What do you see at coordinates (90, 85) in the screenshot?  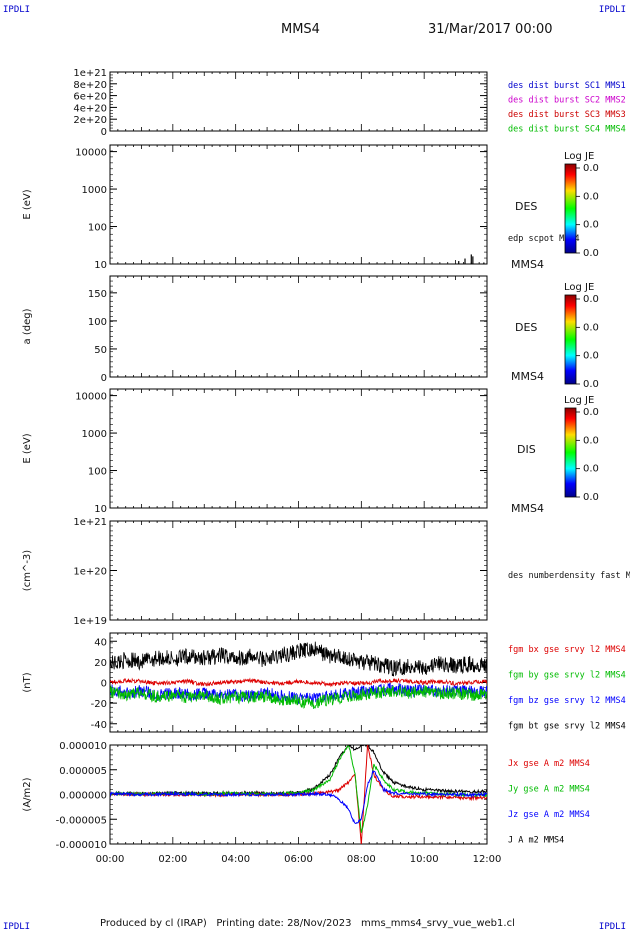 I see `y-tick-label: 8e+20` at bounding box center [90, 85].